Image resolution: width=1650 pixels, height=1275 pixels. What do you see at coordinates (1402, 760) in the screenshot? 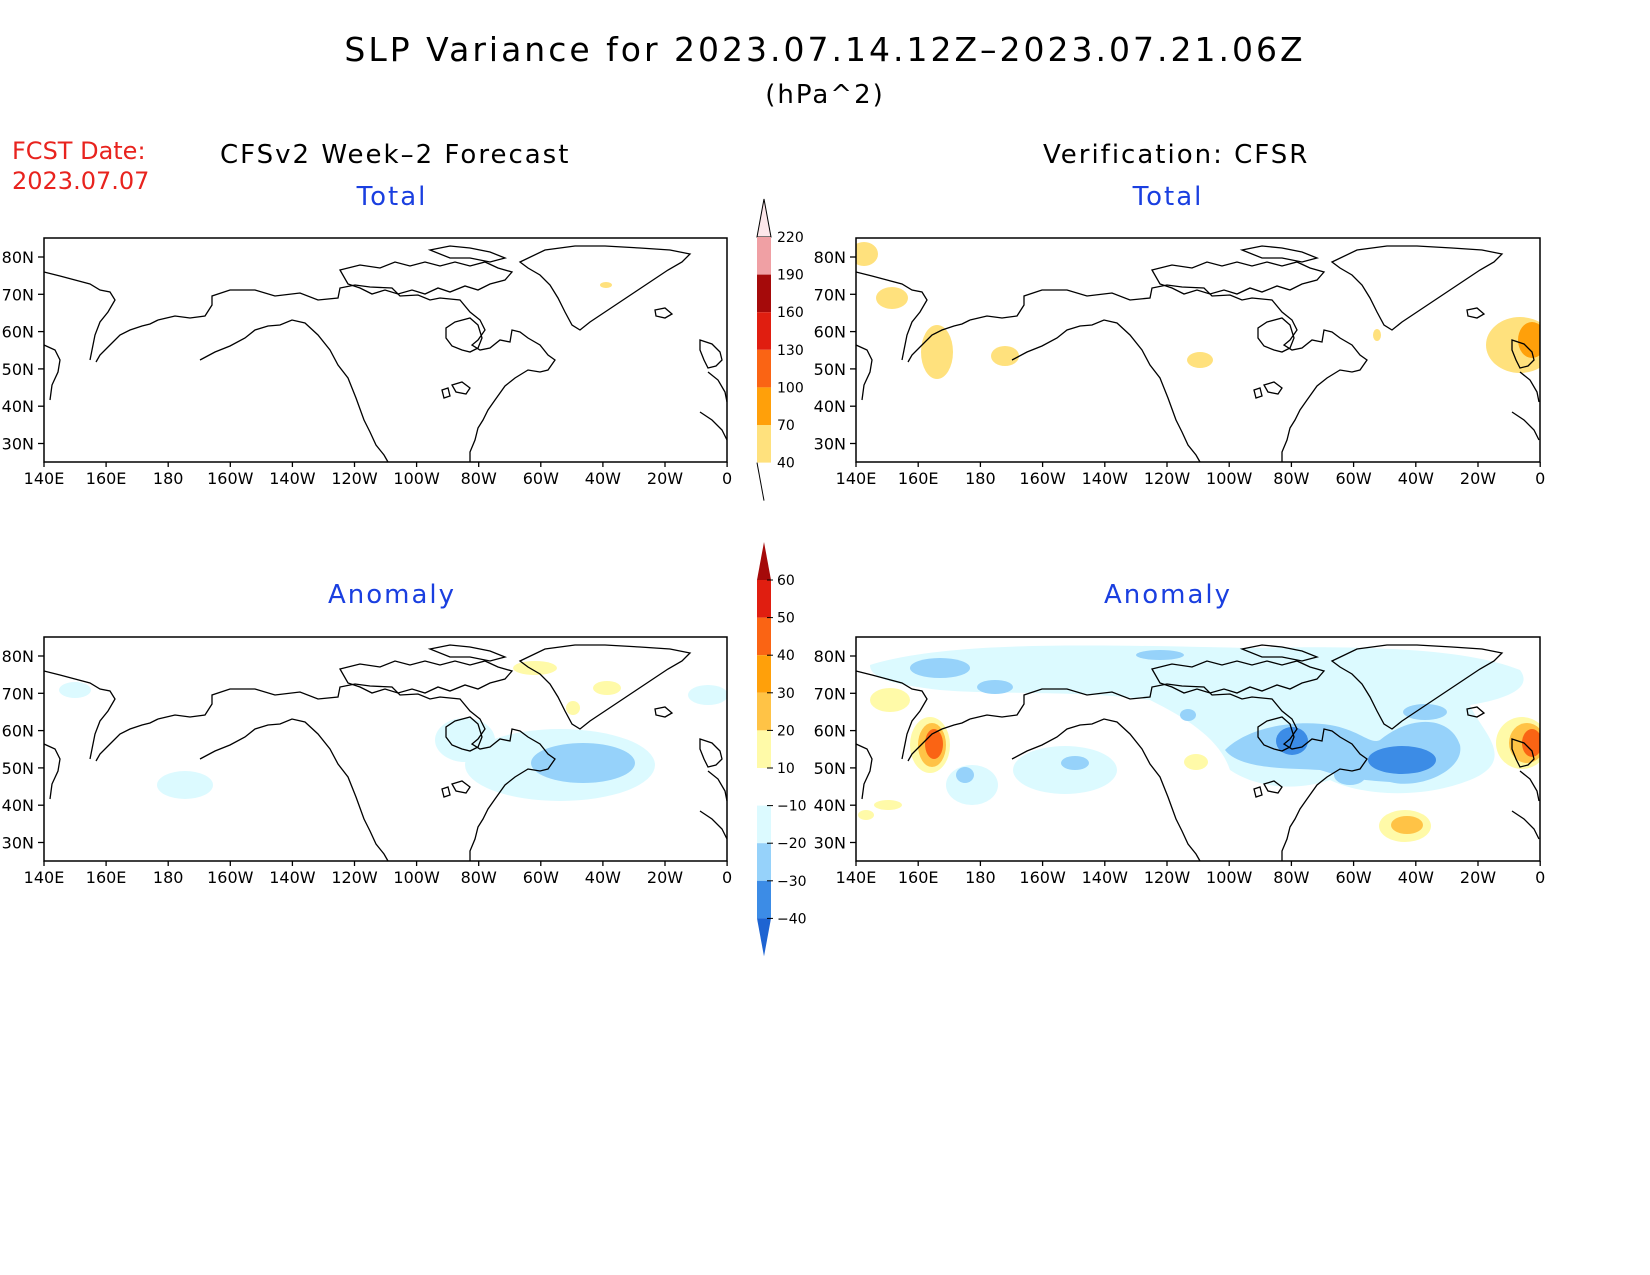
I see `shading-deep-blue` at bounding box center [1402, 760].